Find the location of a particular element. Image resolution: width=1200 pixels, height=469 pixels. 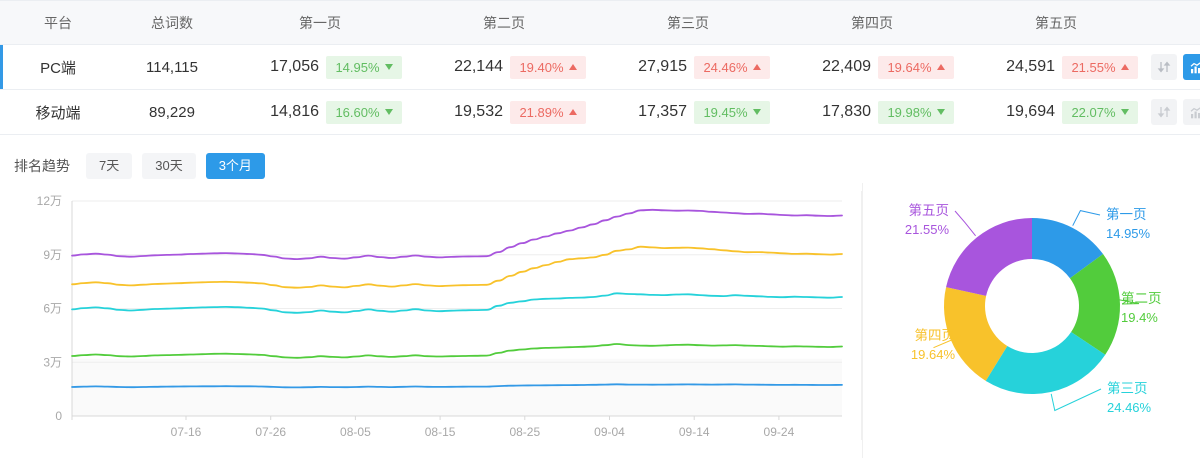

page-3-percent-badge: 24.46% is located at coordinates (732, 67).